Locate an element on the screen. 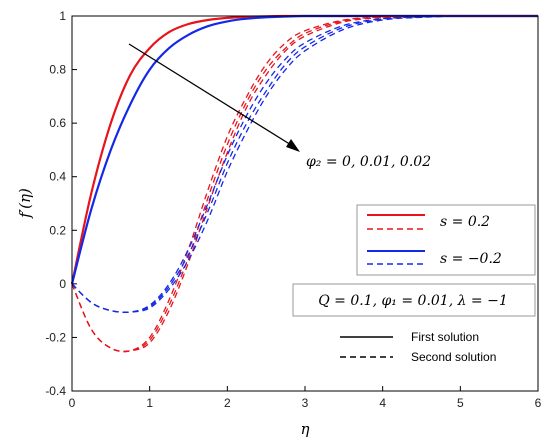 The image size is (550, 442). x-tick-label: 1 is located at coordinates (149, 403).